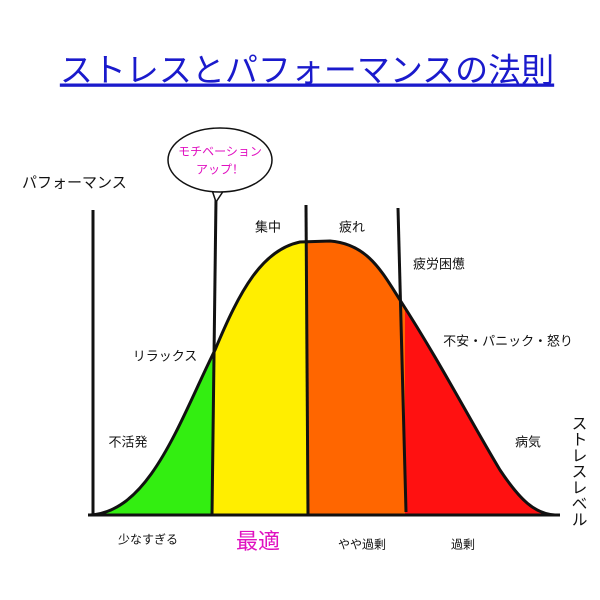 The width and height of the screenshot is (600, 600). I want to click on zone-red, so click(480, 378).